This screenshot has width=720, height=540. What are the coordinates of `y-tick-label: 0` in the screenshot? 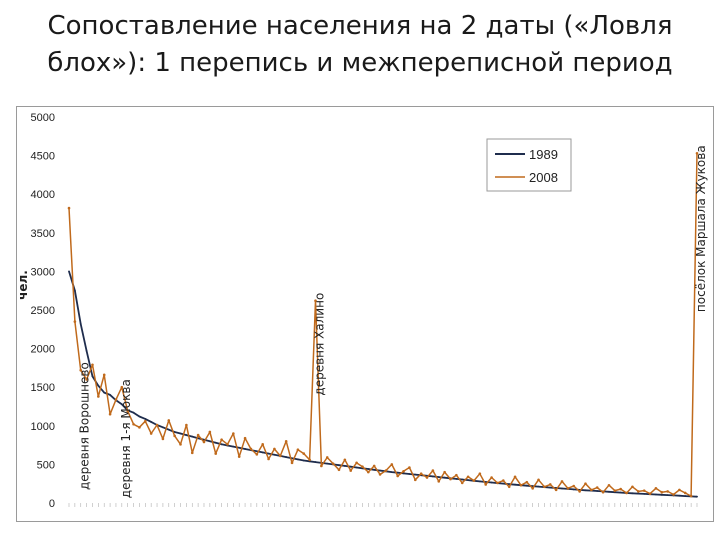 It's located at (52, 504).